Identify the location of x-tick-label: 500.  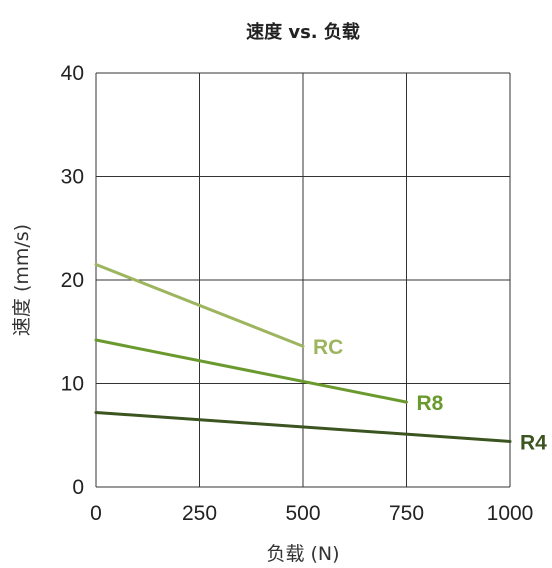
(302, 513).